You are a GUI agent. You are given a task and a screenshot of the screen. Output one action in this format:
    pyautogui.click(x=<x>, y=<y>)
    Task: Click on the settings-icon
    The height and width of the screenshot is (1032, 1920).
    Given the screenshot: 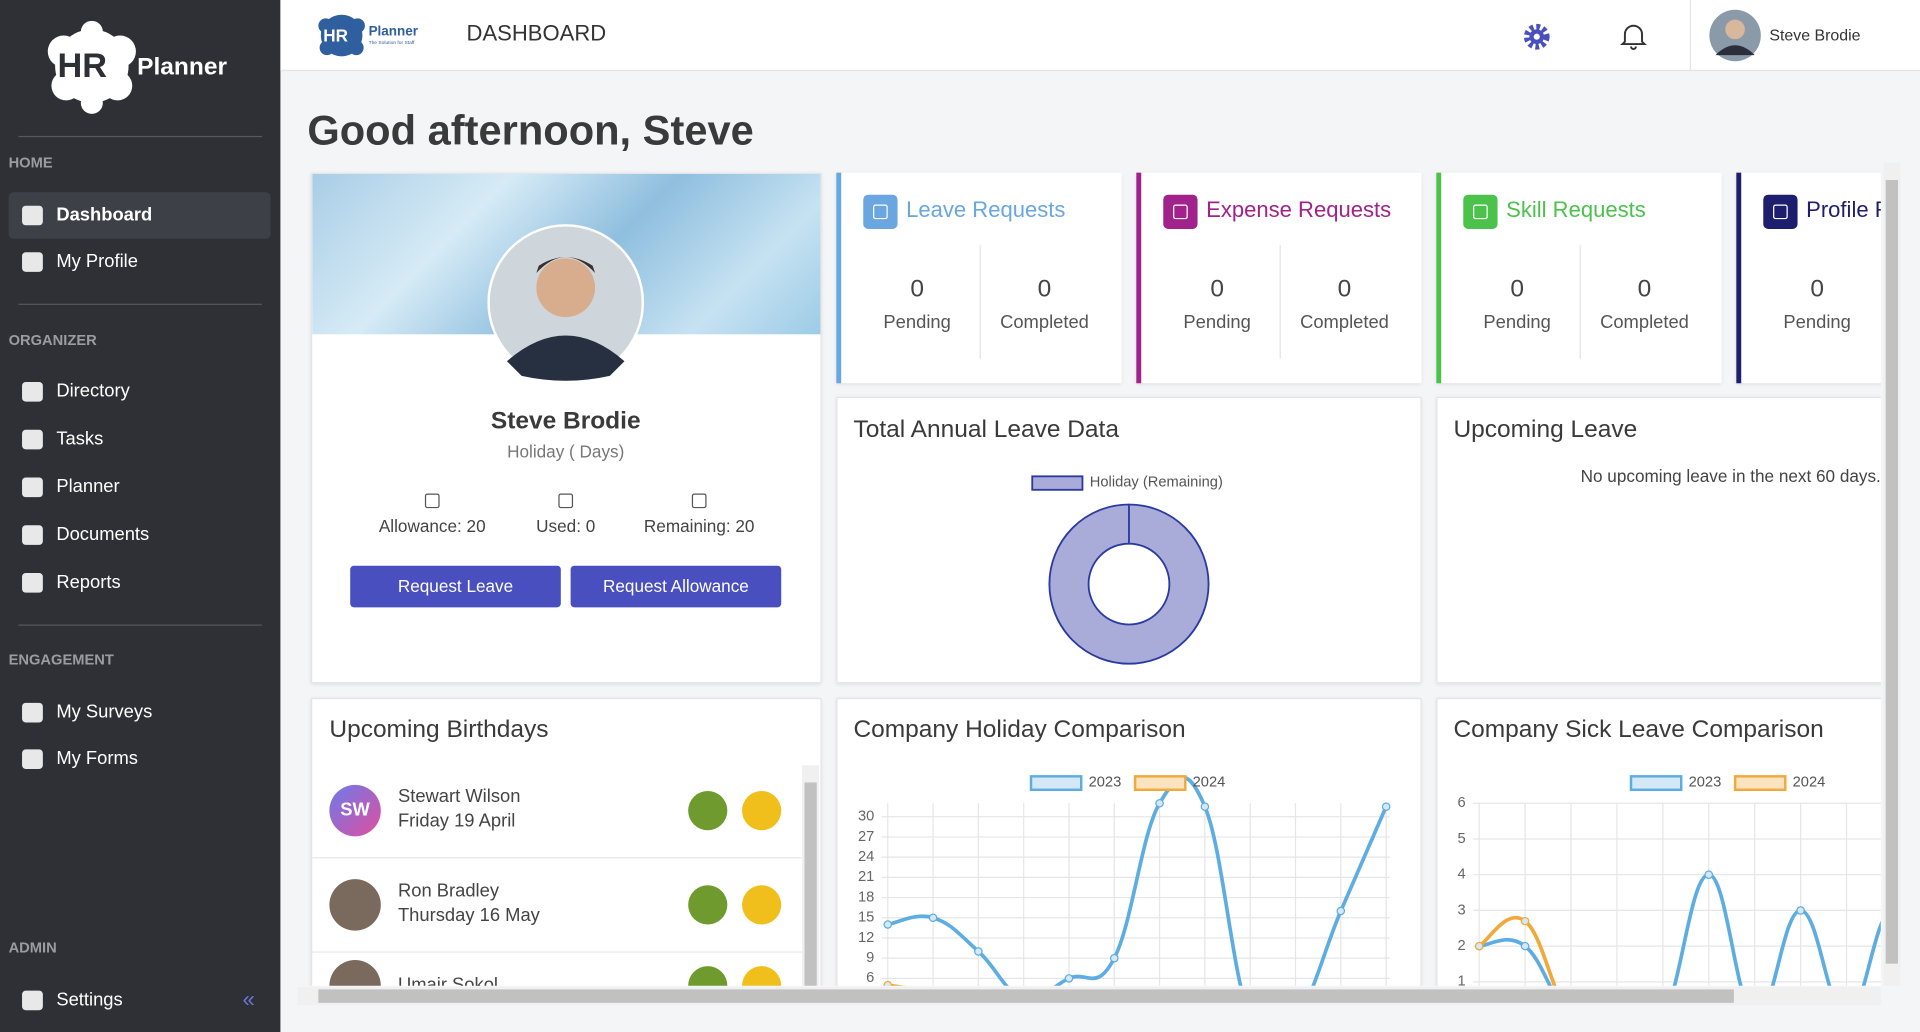 What is the action you would take?
    pyautogui.click(x=1536, y=36)
    